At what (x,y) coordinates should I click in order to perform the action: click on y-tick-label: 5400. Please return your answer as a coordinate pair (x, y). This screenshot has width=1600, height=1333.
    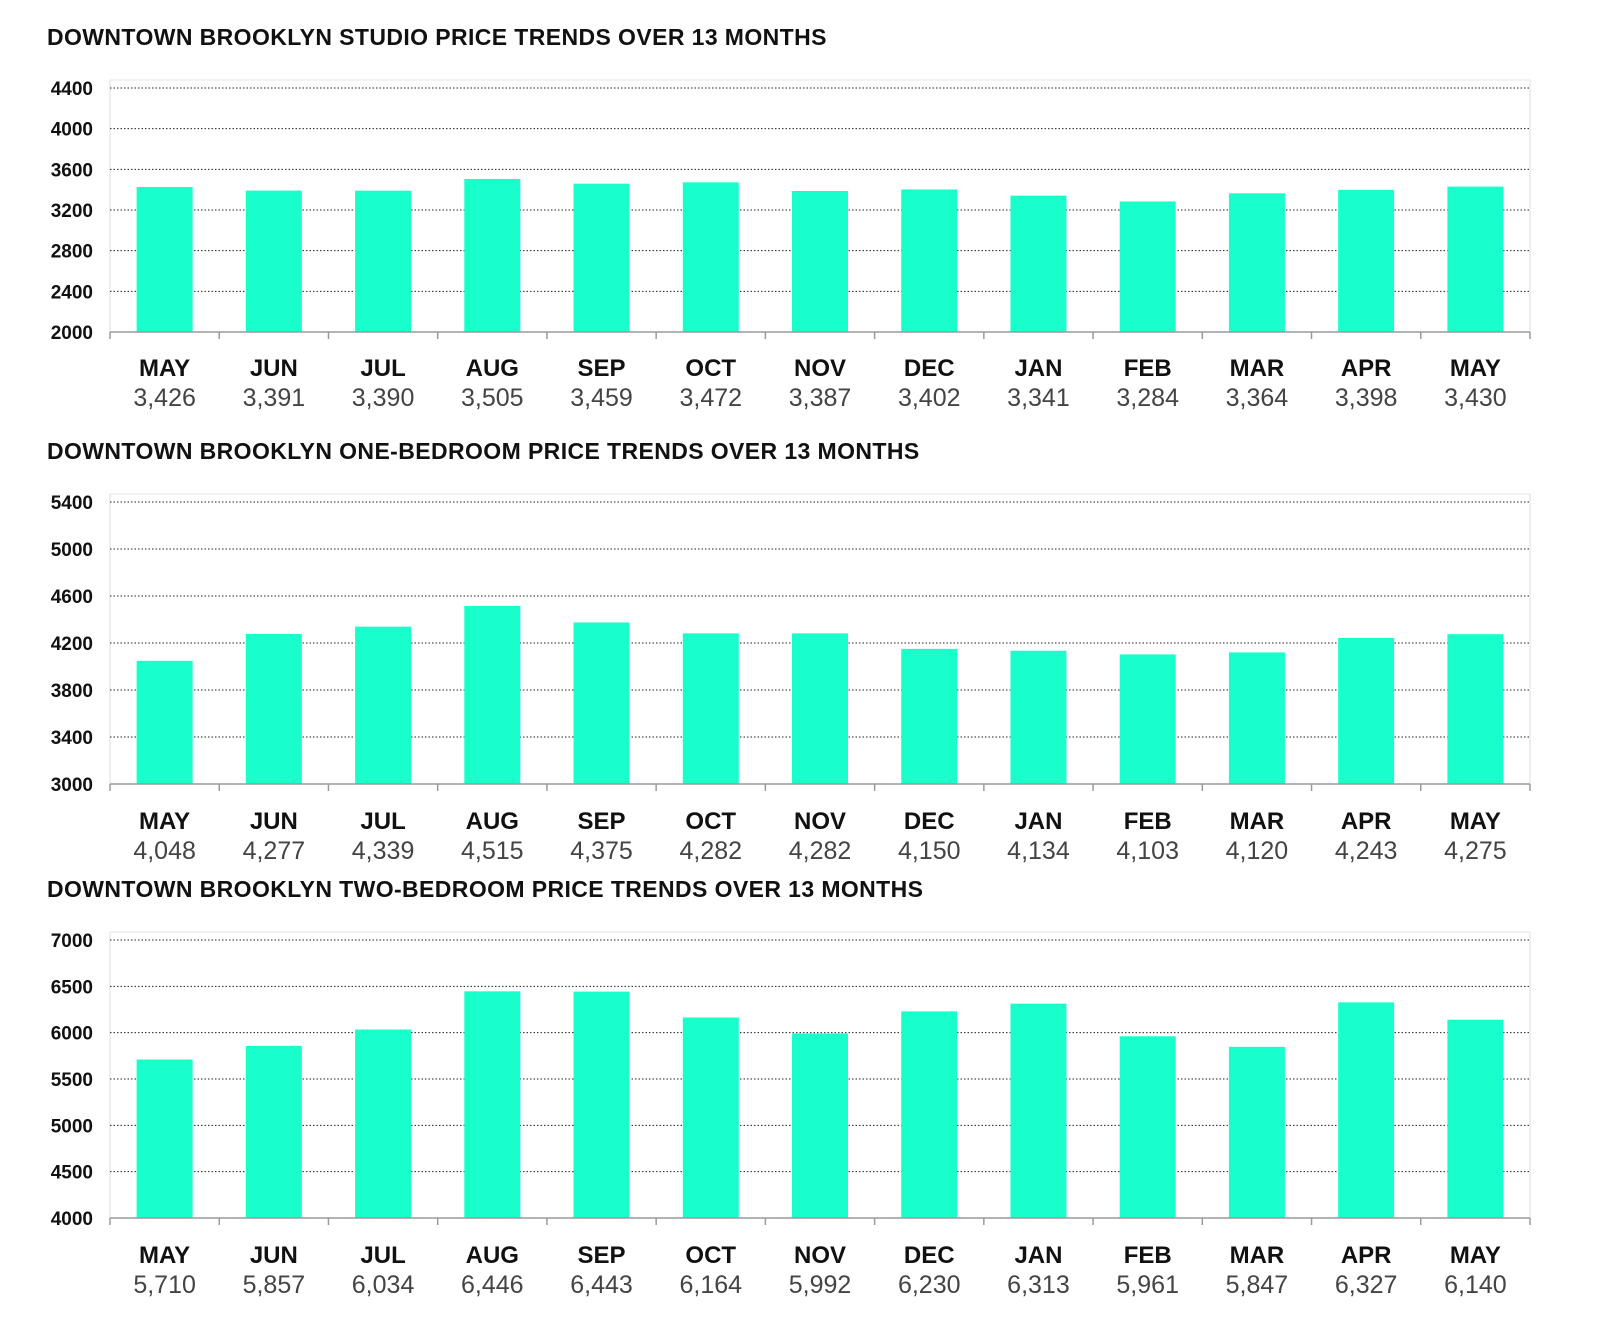
    Looking at the image, I should click on (72, 503).